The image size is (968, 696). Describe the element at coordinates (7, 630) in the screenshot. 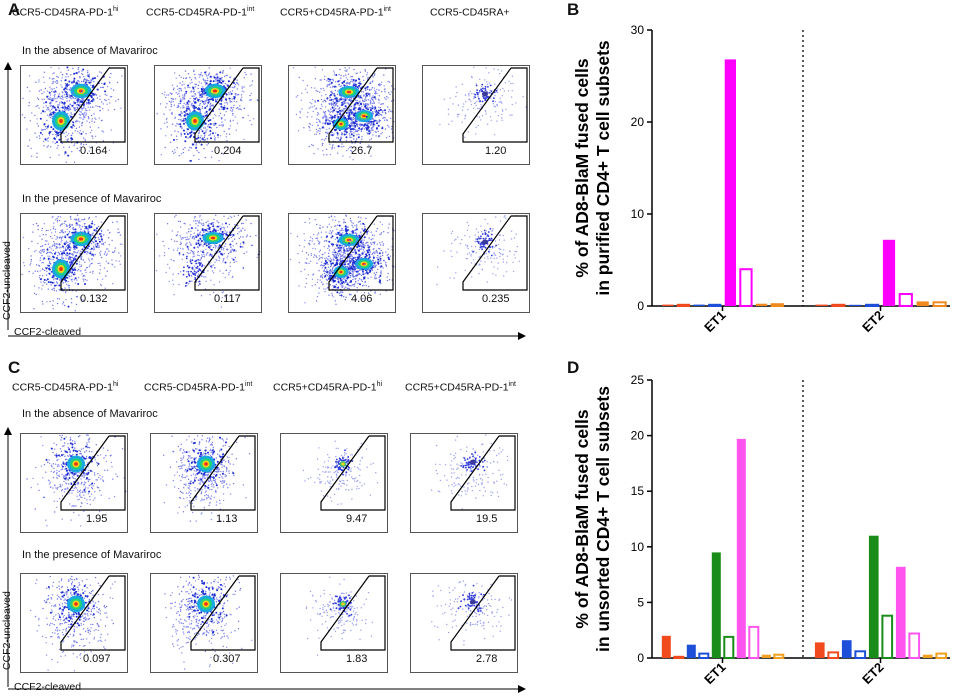

I see `panel-c-y-axis-label: CCF2-uncleaved` at that location.